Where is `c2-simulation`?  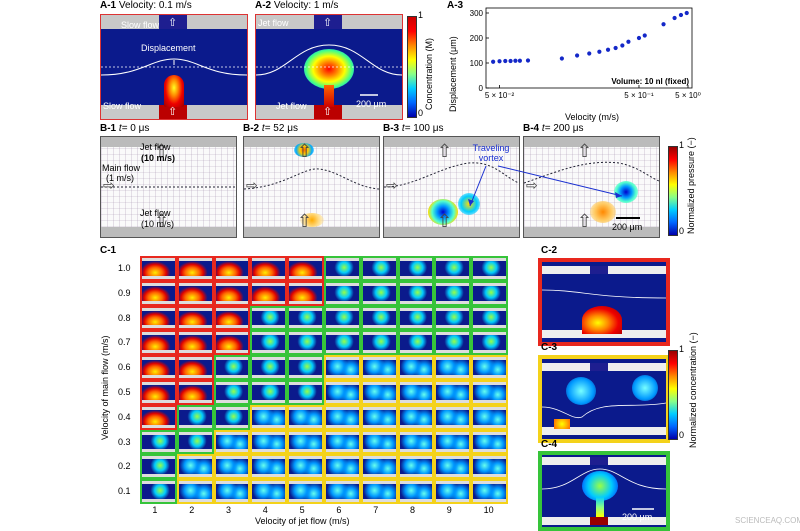
c2-simulation is located at coordinates (604, 302).